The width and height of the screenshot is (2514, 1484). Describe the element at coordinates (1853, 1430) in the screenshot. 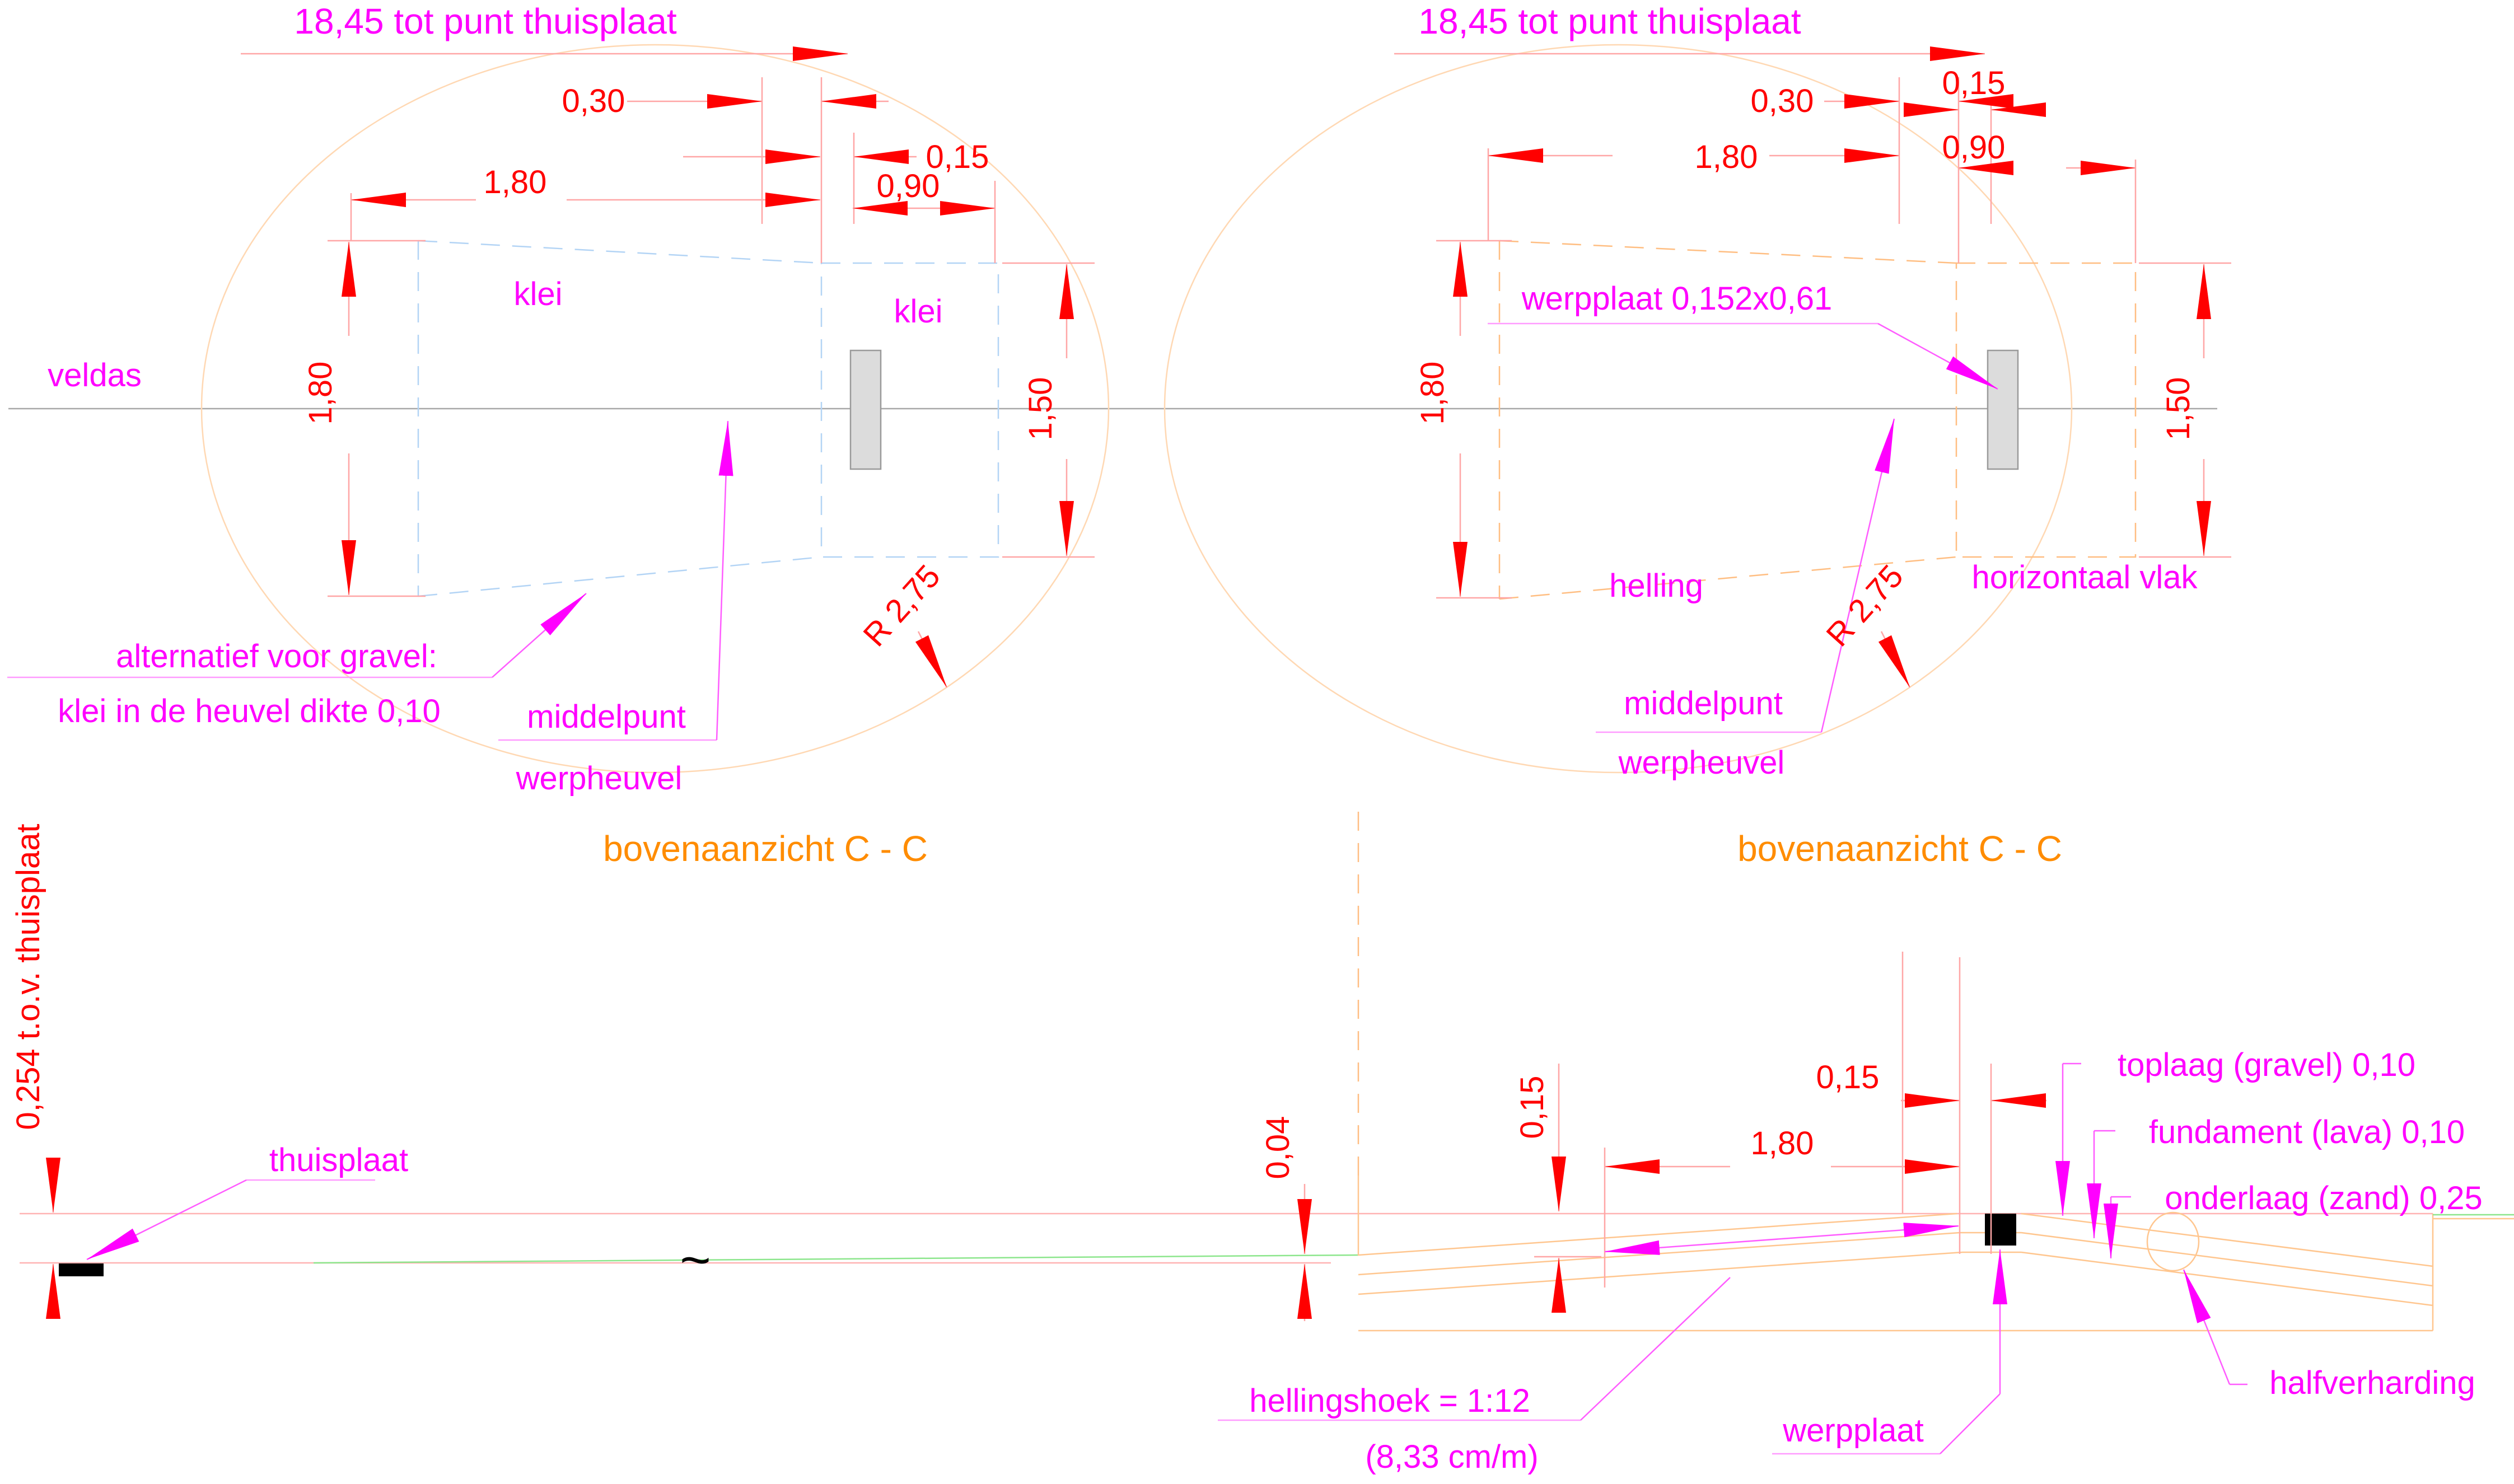

I see `section-werpplaat-label: werpplaat` at that location.